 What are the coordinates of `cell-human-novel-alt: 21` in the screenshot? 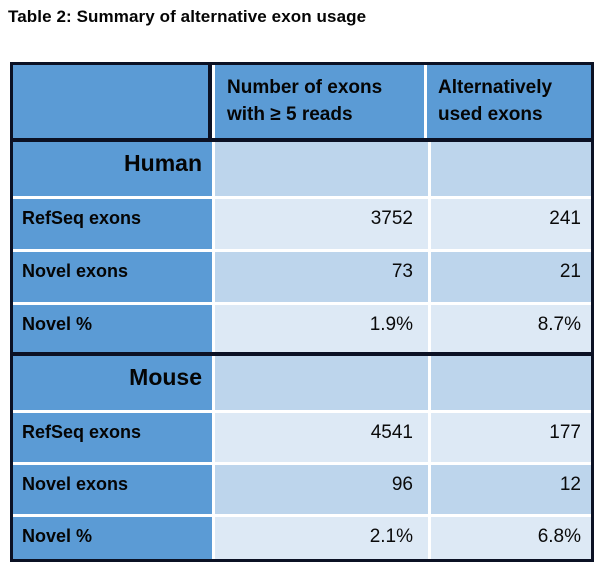 It's located at (509, 277).